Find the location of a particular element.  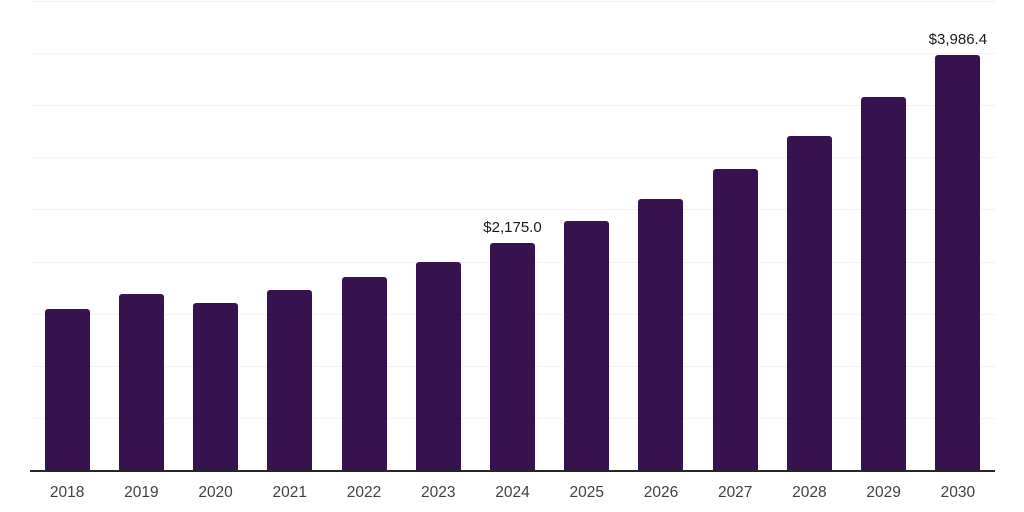

x-tick-label: 2026 is located at coordinates (661, 492).